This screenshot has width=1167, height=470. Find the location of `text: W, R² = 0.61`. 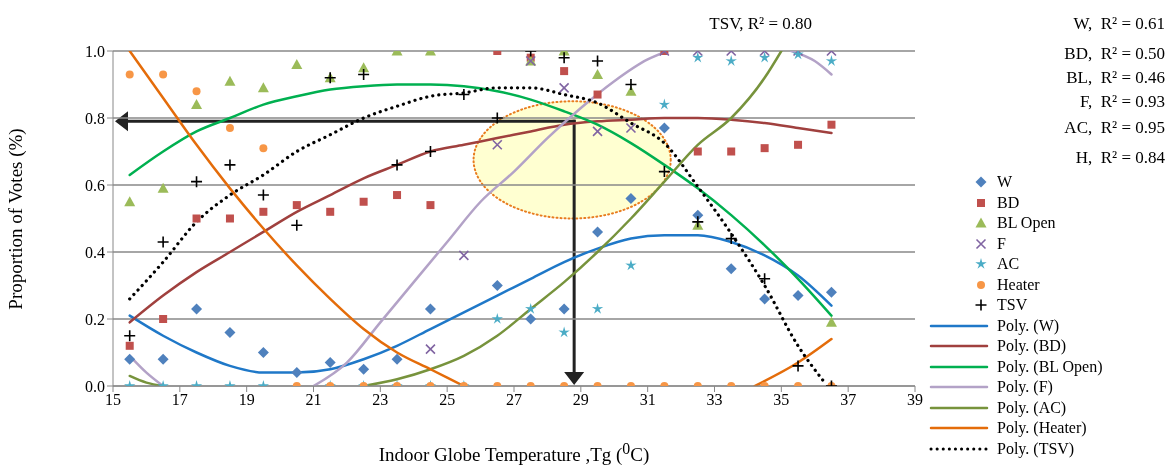

text: W, R² = 0.61 is located at coordinates (1119, 24).